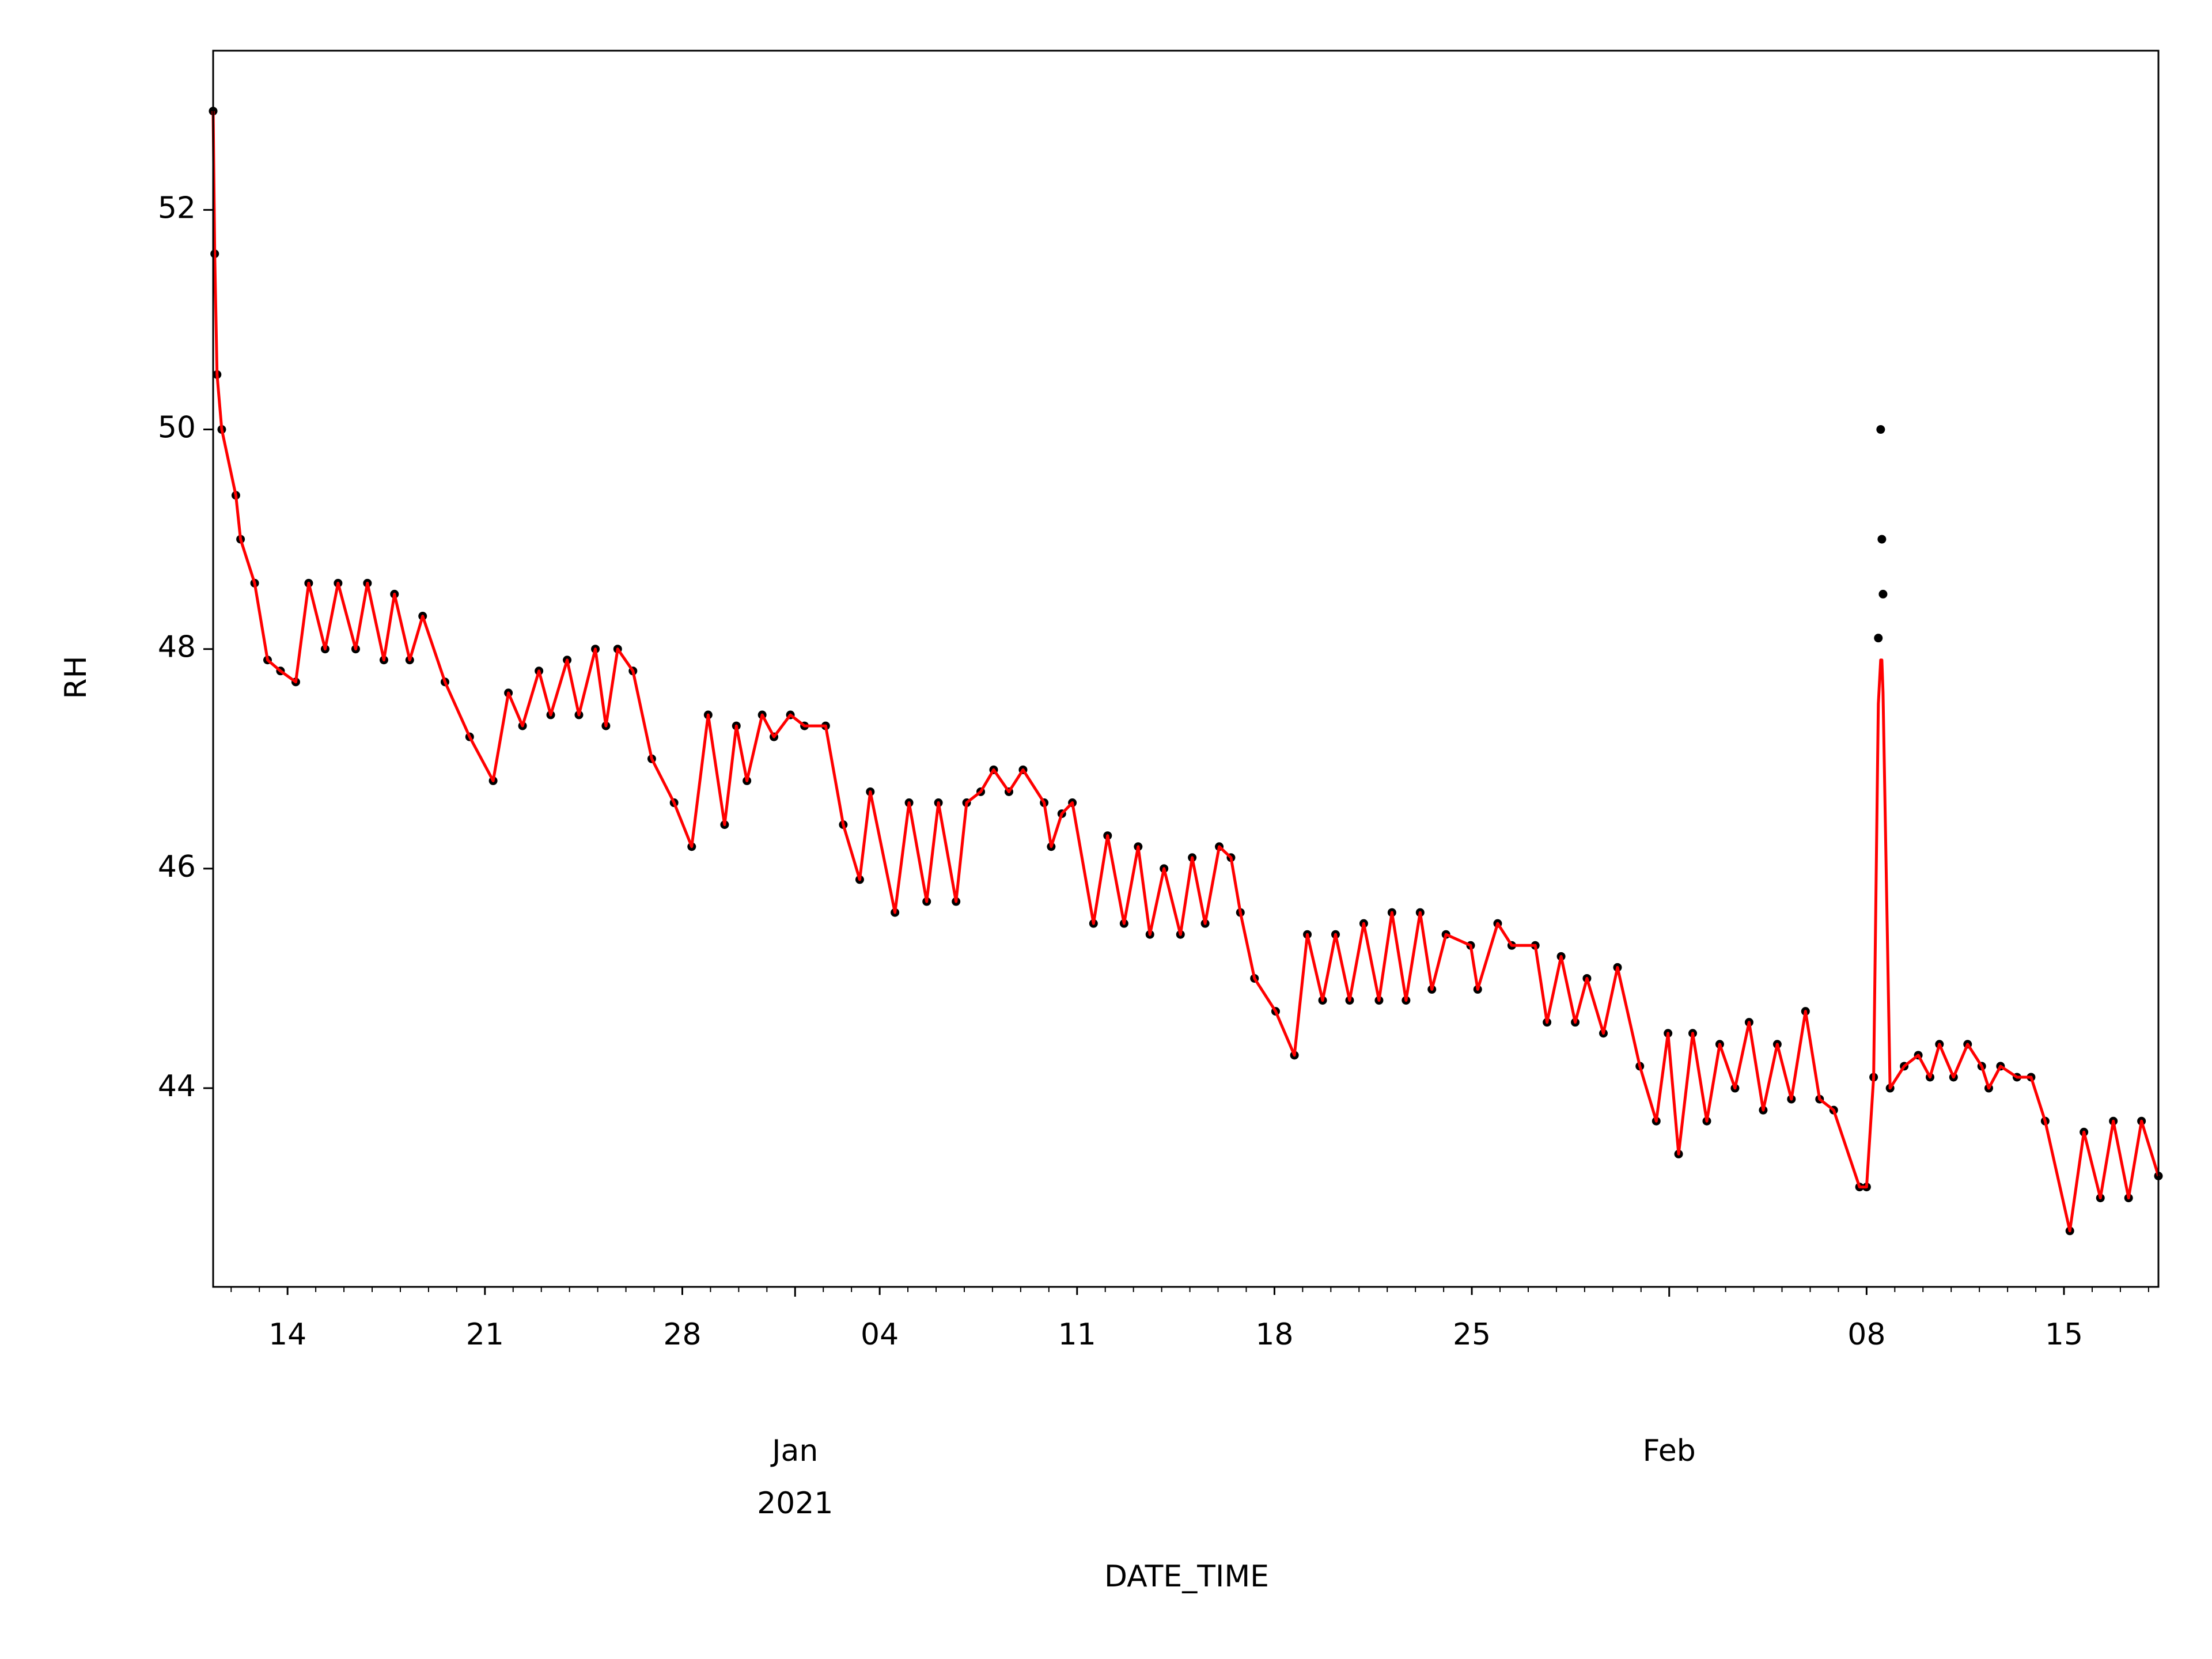 This screenshot has height=1659, width=2212. What do you see at coordinates (1669, 1451) in the screenshot?
I see `x-month-label: Feb` at bounding box center [1669, 1451].